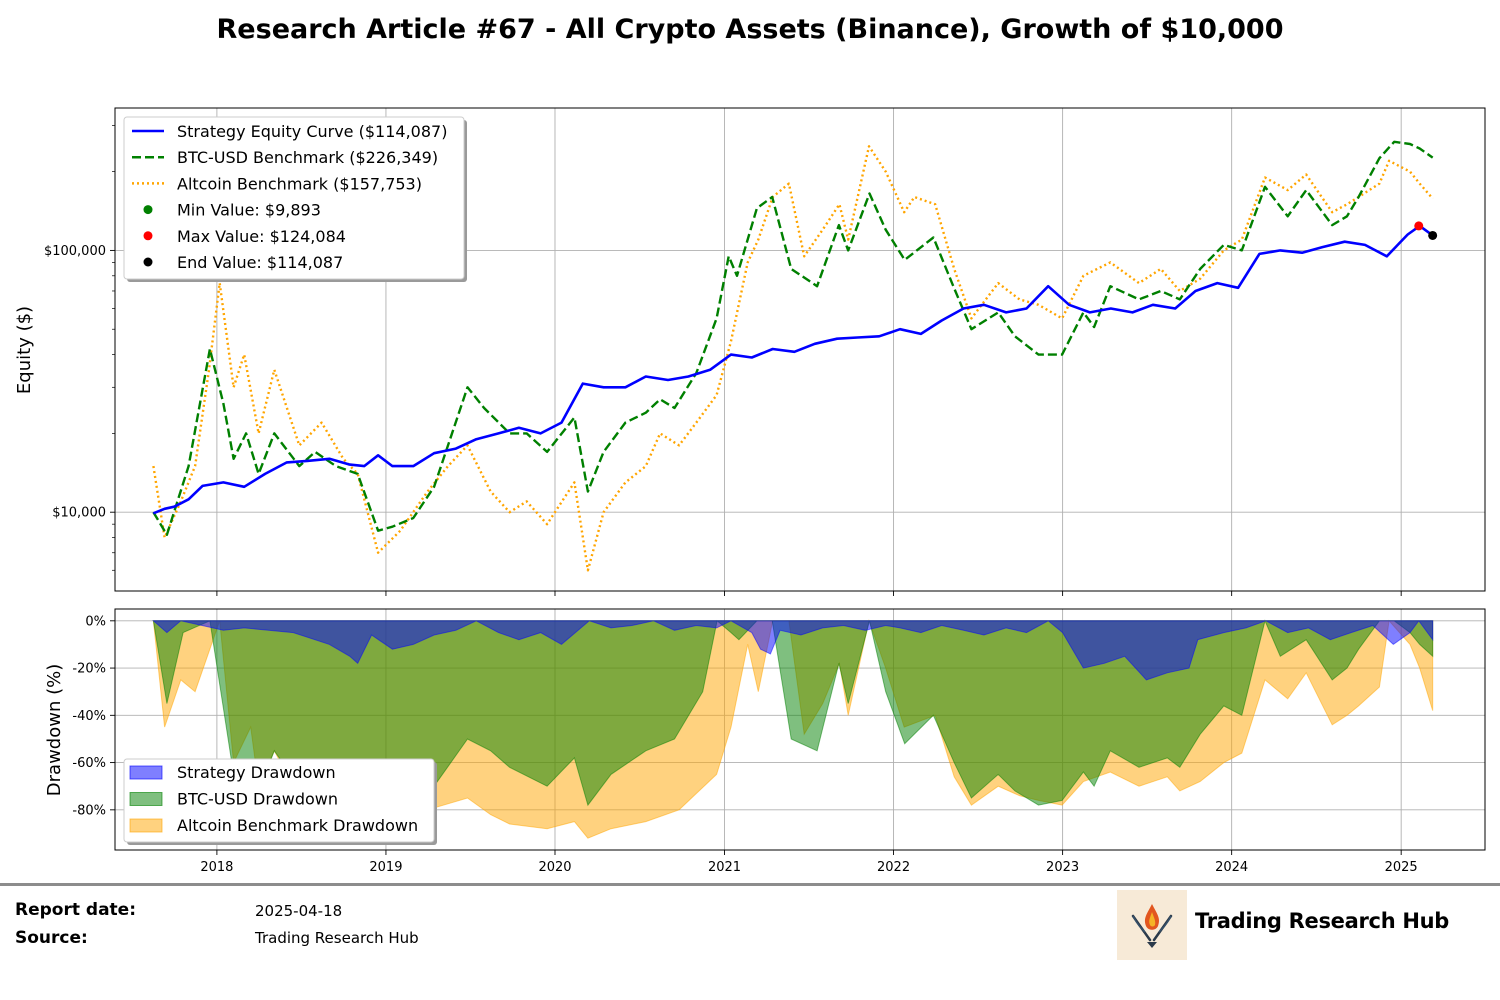  I want to click on x-tick-label: 2022, so click(893, 867).